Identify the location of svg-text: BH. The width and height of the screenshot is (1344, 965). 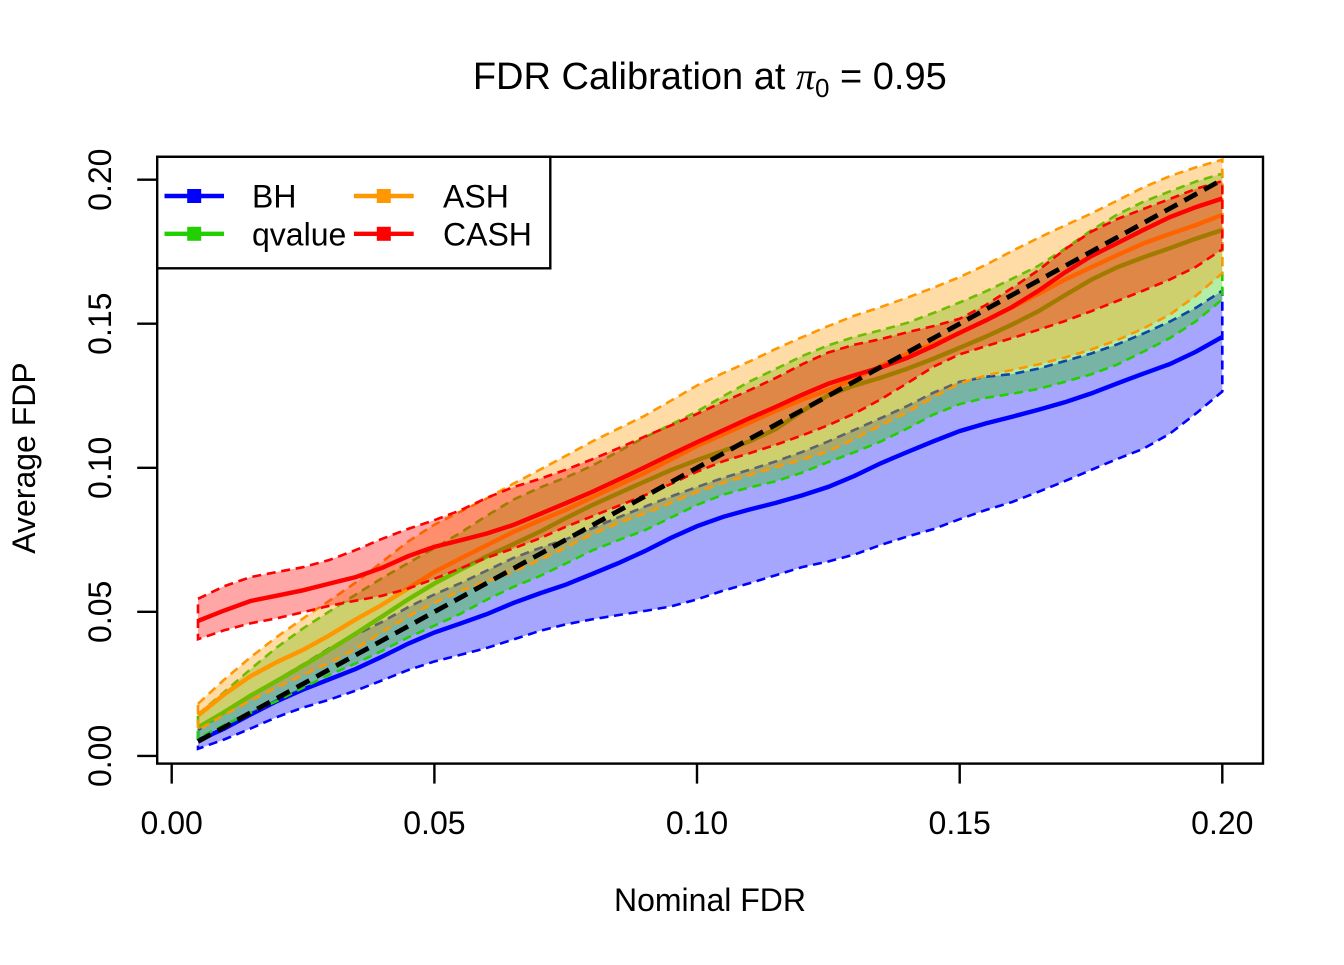
(274, 197).